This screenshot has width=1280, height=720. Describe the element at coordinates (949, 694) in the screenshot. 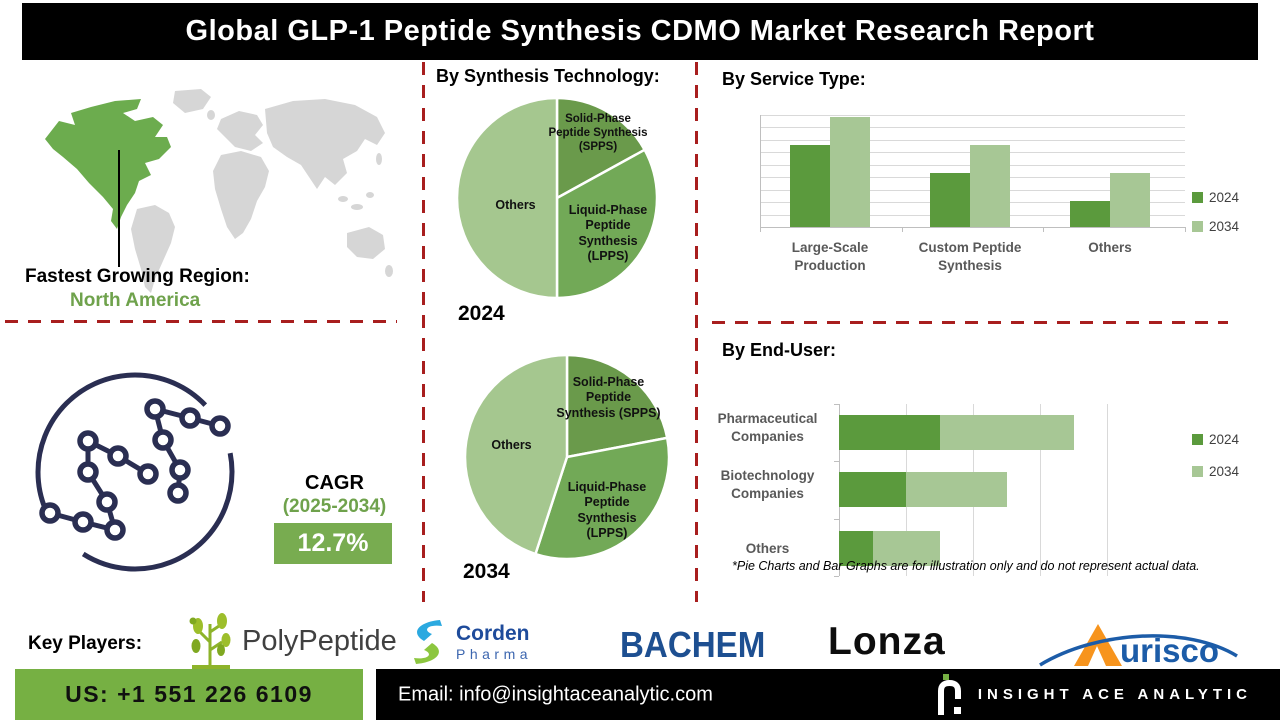

I see `insight-ace-analytic-icon` at that location.